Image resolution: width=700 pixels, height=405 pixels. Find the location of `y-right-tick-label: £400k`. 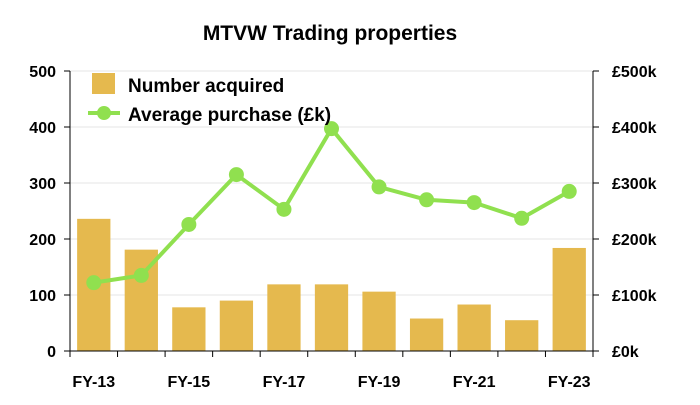

y-right-tick-label: £400k is located at coordinates (634, 128).